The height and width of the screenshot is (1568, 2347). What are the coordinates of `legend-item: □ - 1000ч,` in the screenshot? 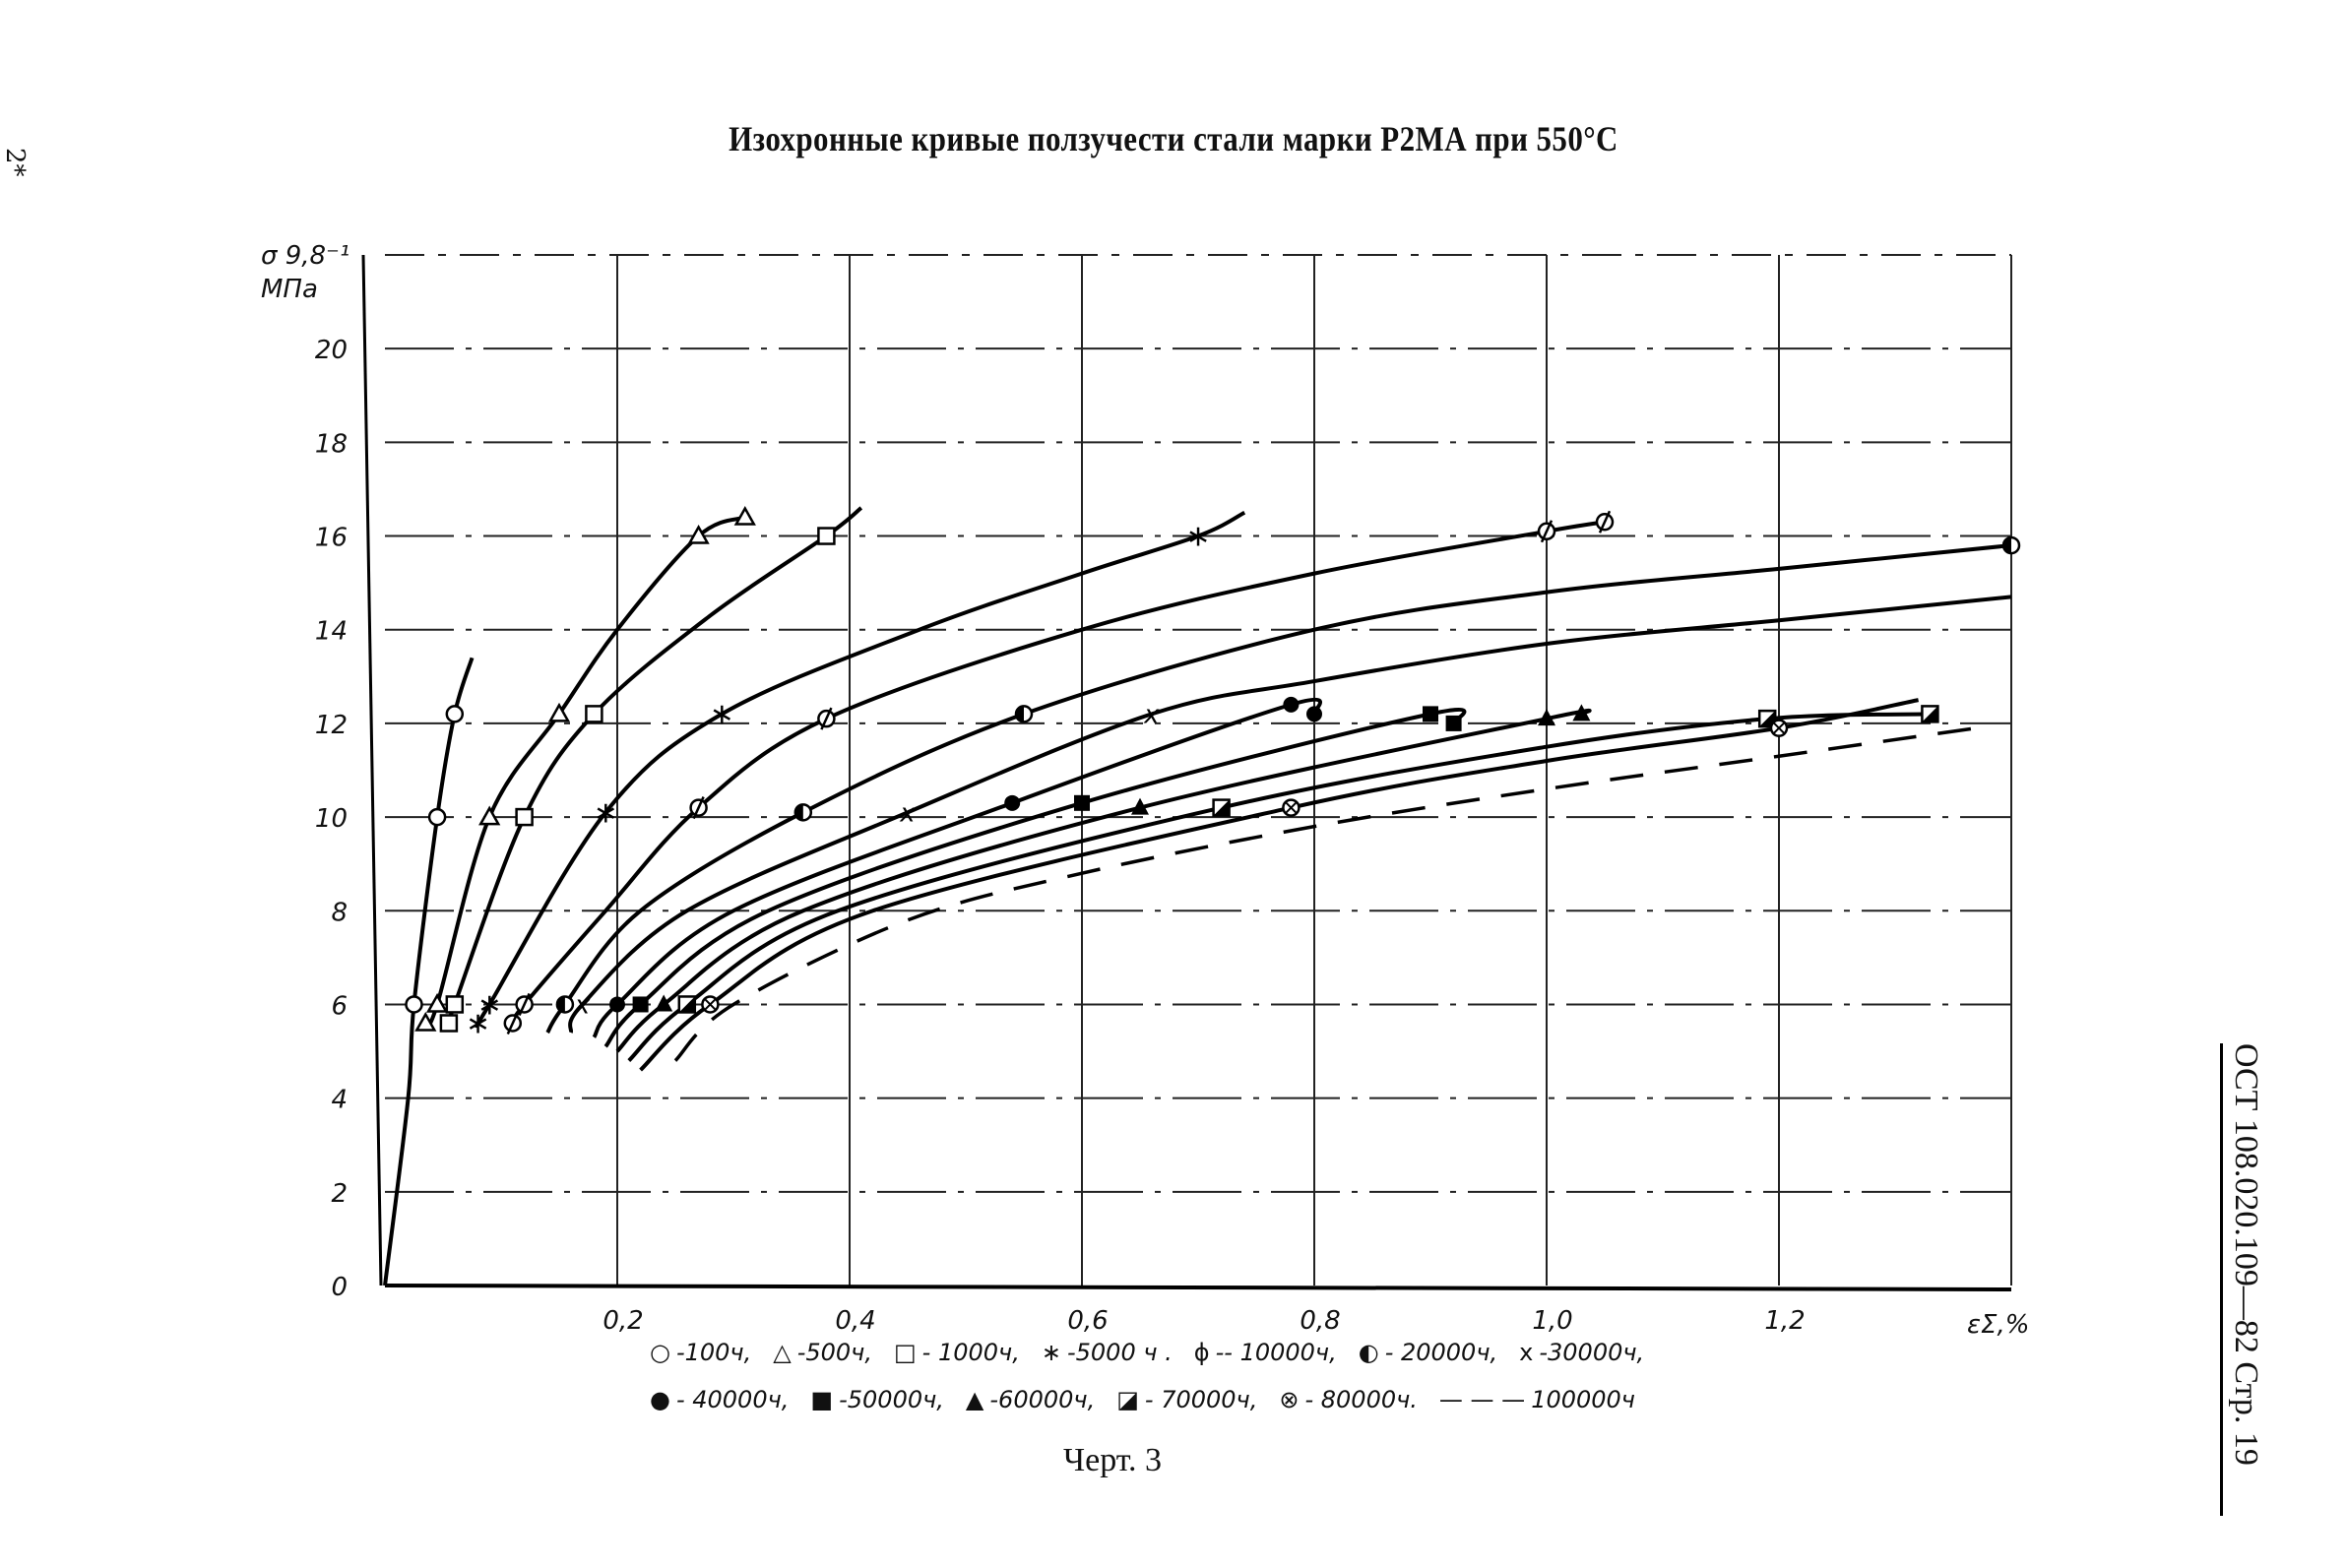 It's located at (957, 1352).